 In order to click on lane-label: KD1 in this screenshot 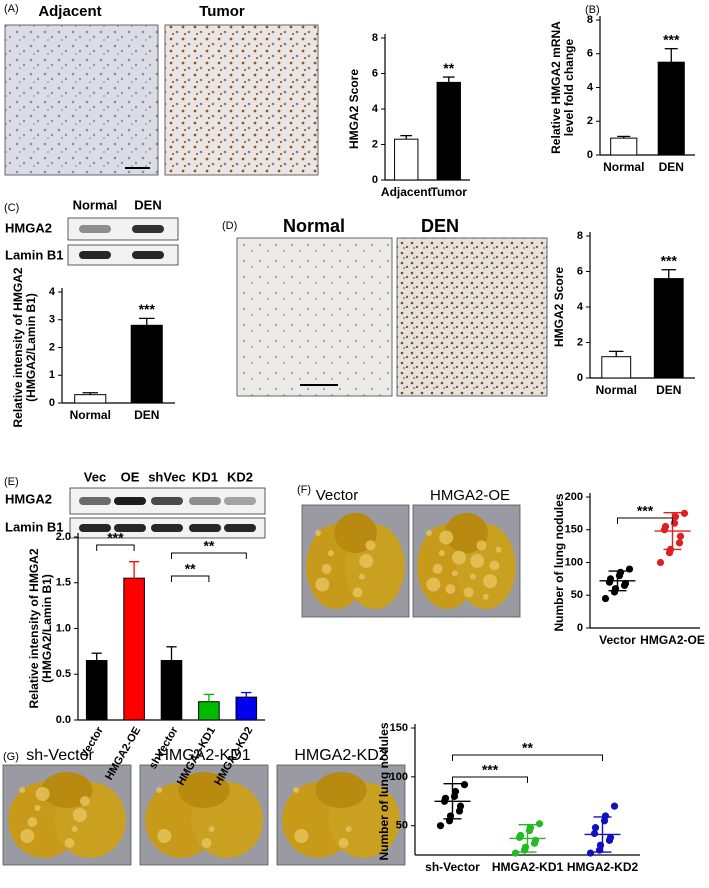, I will do `click(205, 476)`.